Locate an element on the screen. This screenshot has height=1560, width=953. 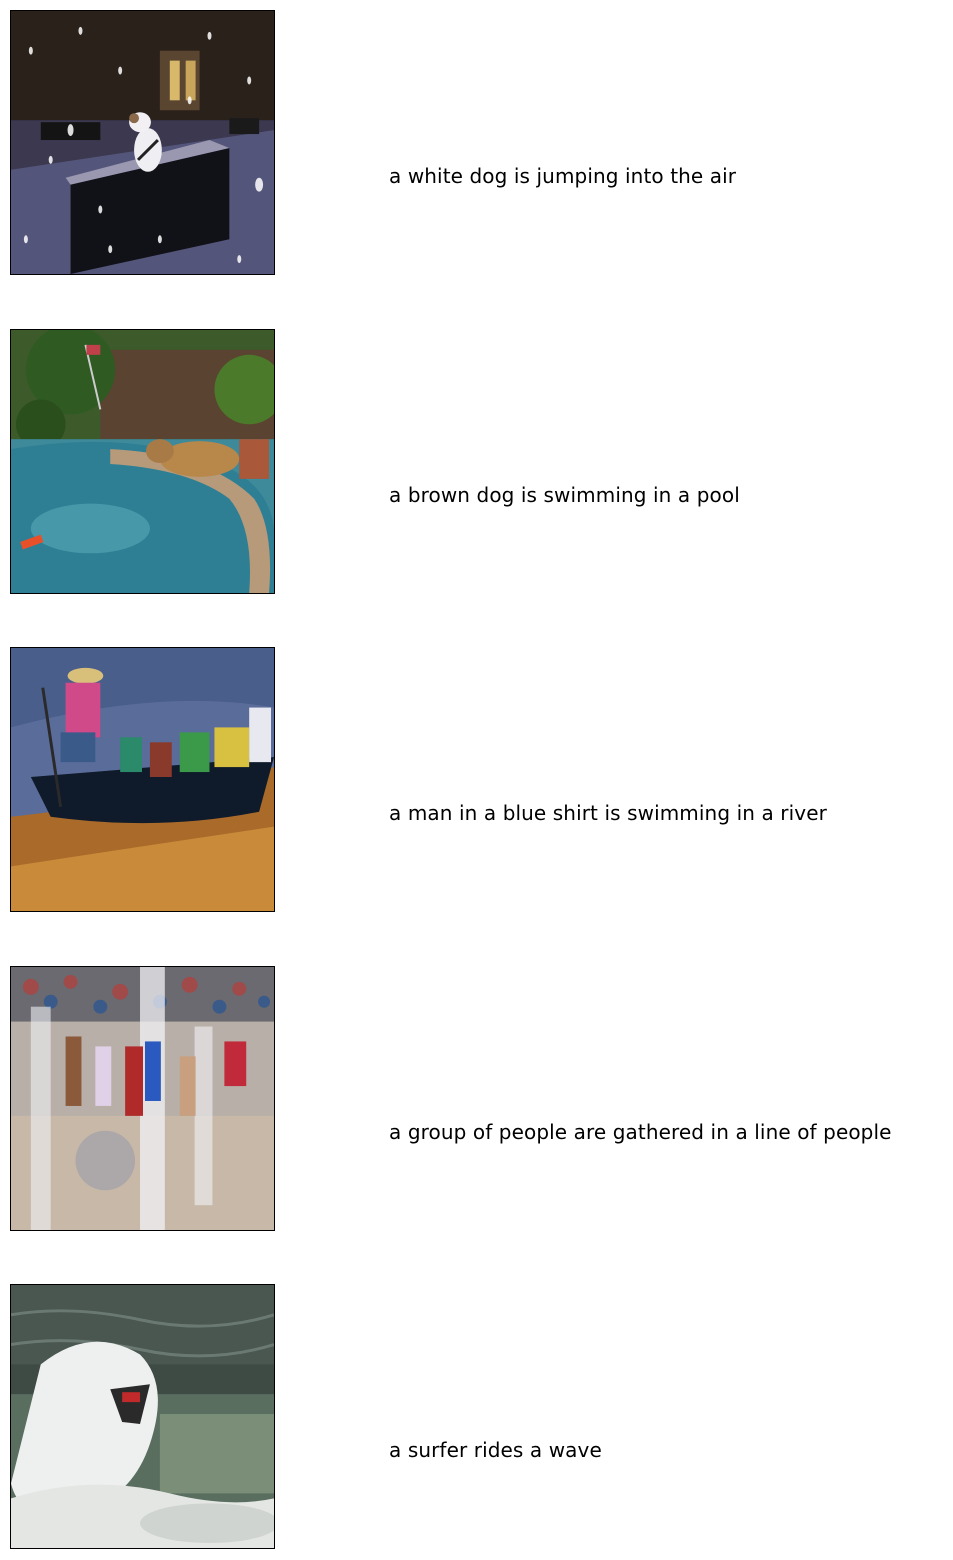
photo-dog-in-pool is located at coordinates (142, 461).